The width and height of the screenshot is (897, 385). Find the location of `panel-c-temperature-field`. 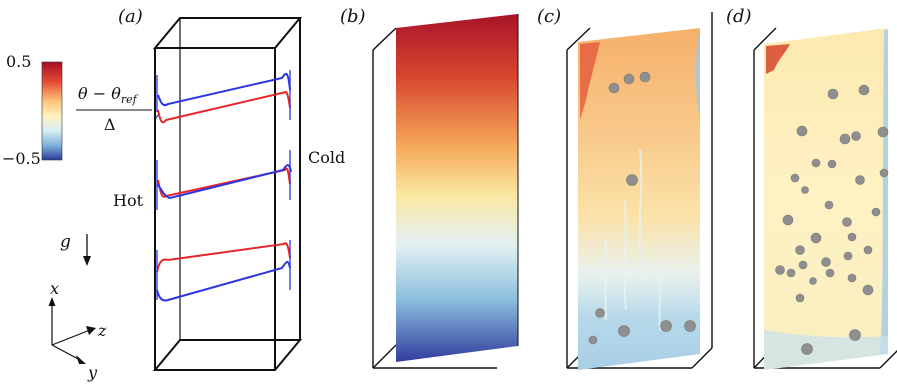

panel-c-temperature-field is located at coordinates (639, 199).